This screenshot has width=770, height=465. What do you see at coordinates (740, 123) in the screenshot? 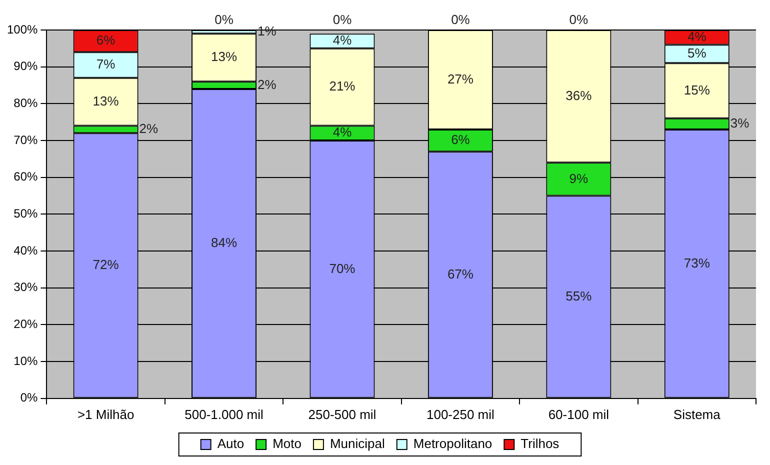
I see `data-label: 3%` at bounding box center [740, 123].